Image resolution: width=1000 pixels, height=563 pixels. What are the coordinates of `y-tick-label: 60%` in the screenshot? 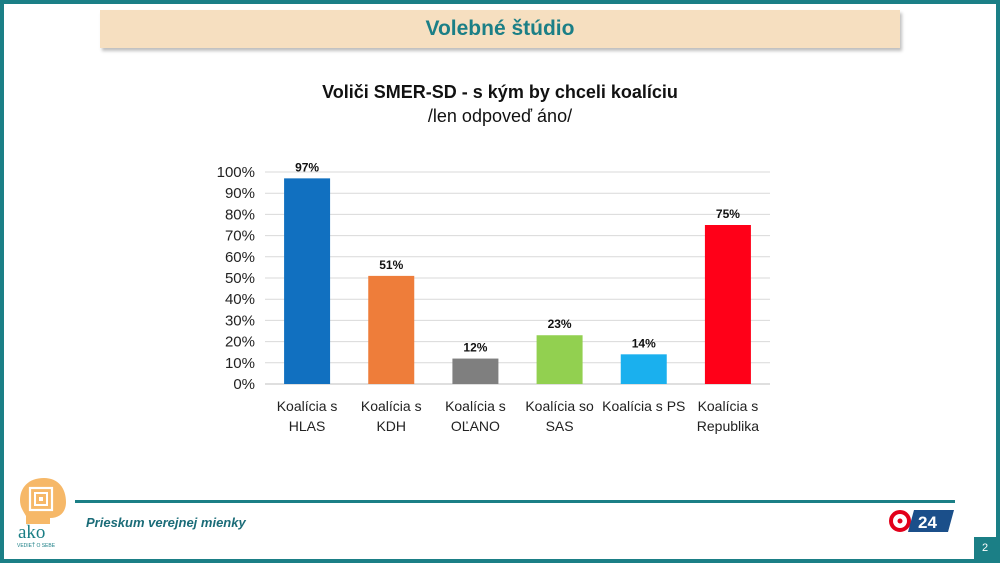 It's located at (240, 257).